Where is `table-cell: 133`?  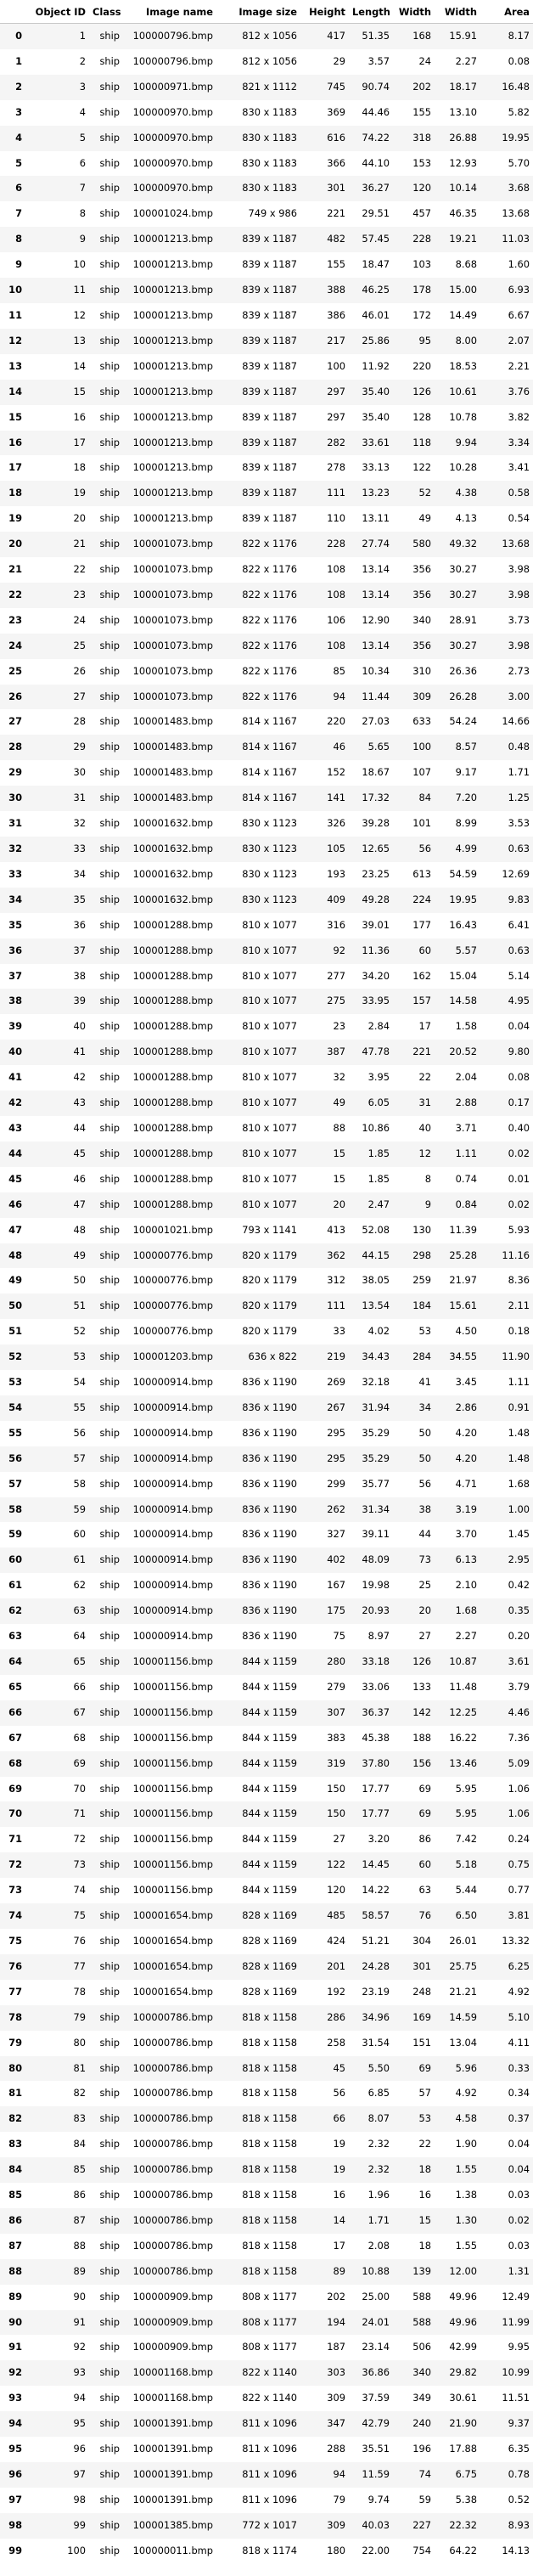
table-cell: 133 is located at coordinates (414, 1687).